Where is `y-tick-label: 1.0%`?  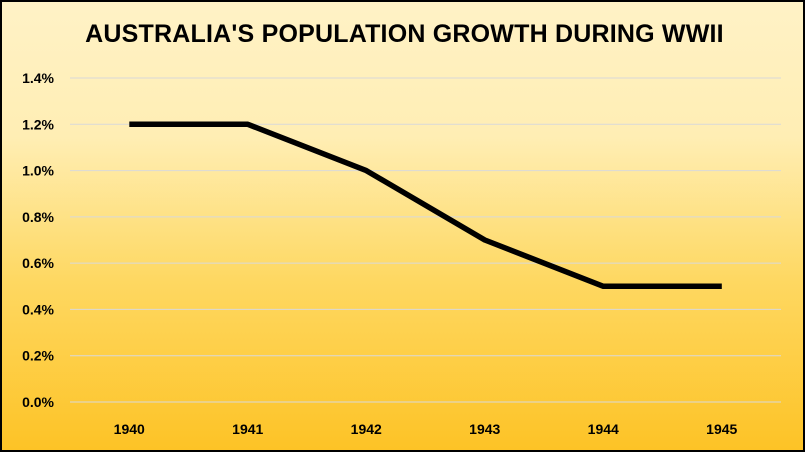
y-tick-label: 1.0% is located at coordinates (38, 171).